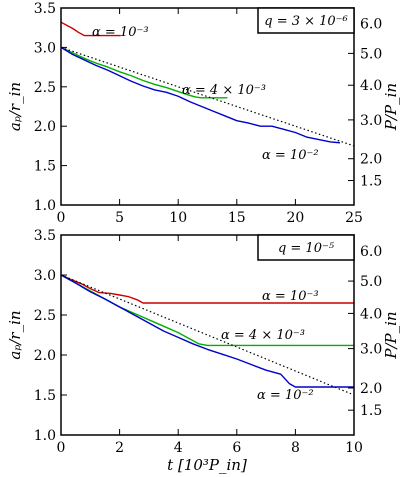  What do you see at coordinates (237, 218) in the screenshot?
I see `x-tick-label: 15` at bounding box center [237, 218].